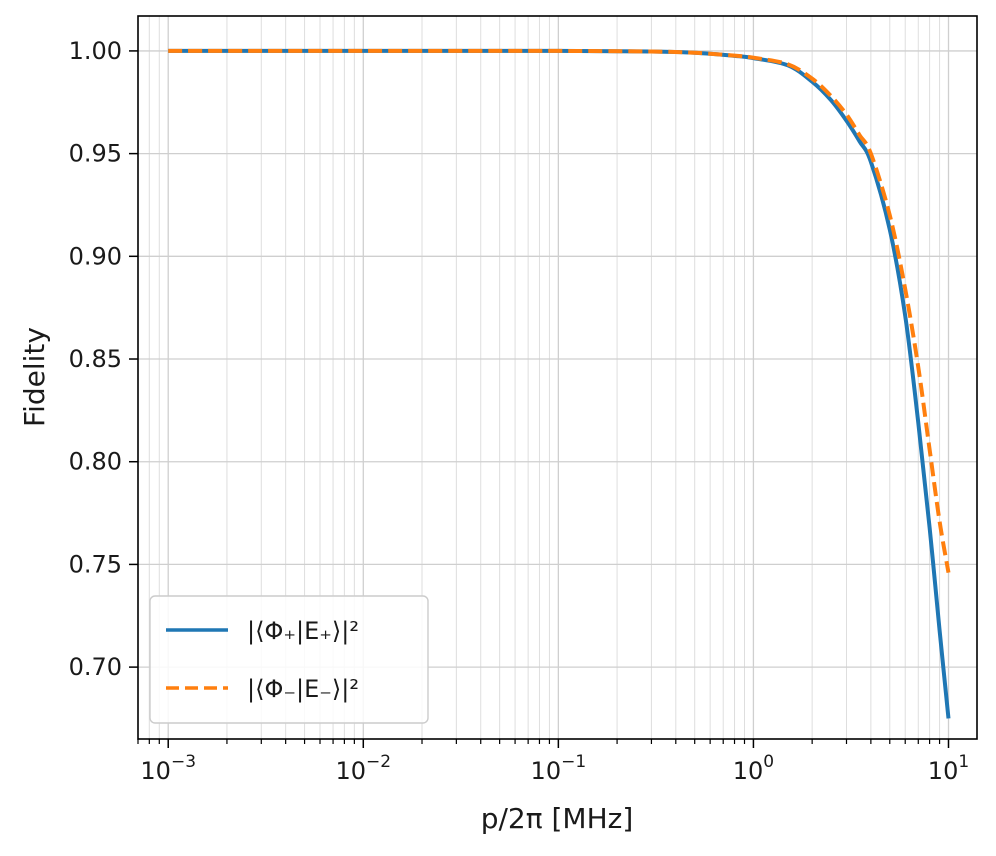 The height and width of the screenshot is (856, 996). I want to click on y-axis-label: Fidelity, so click(34, 377).